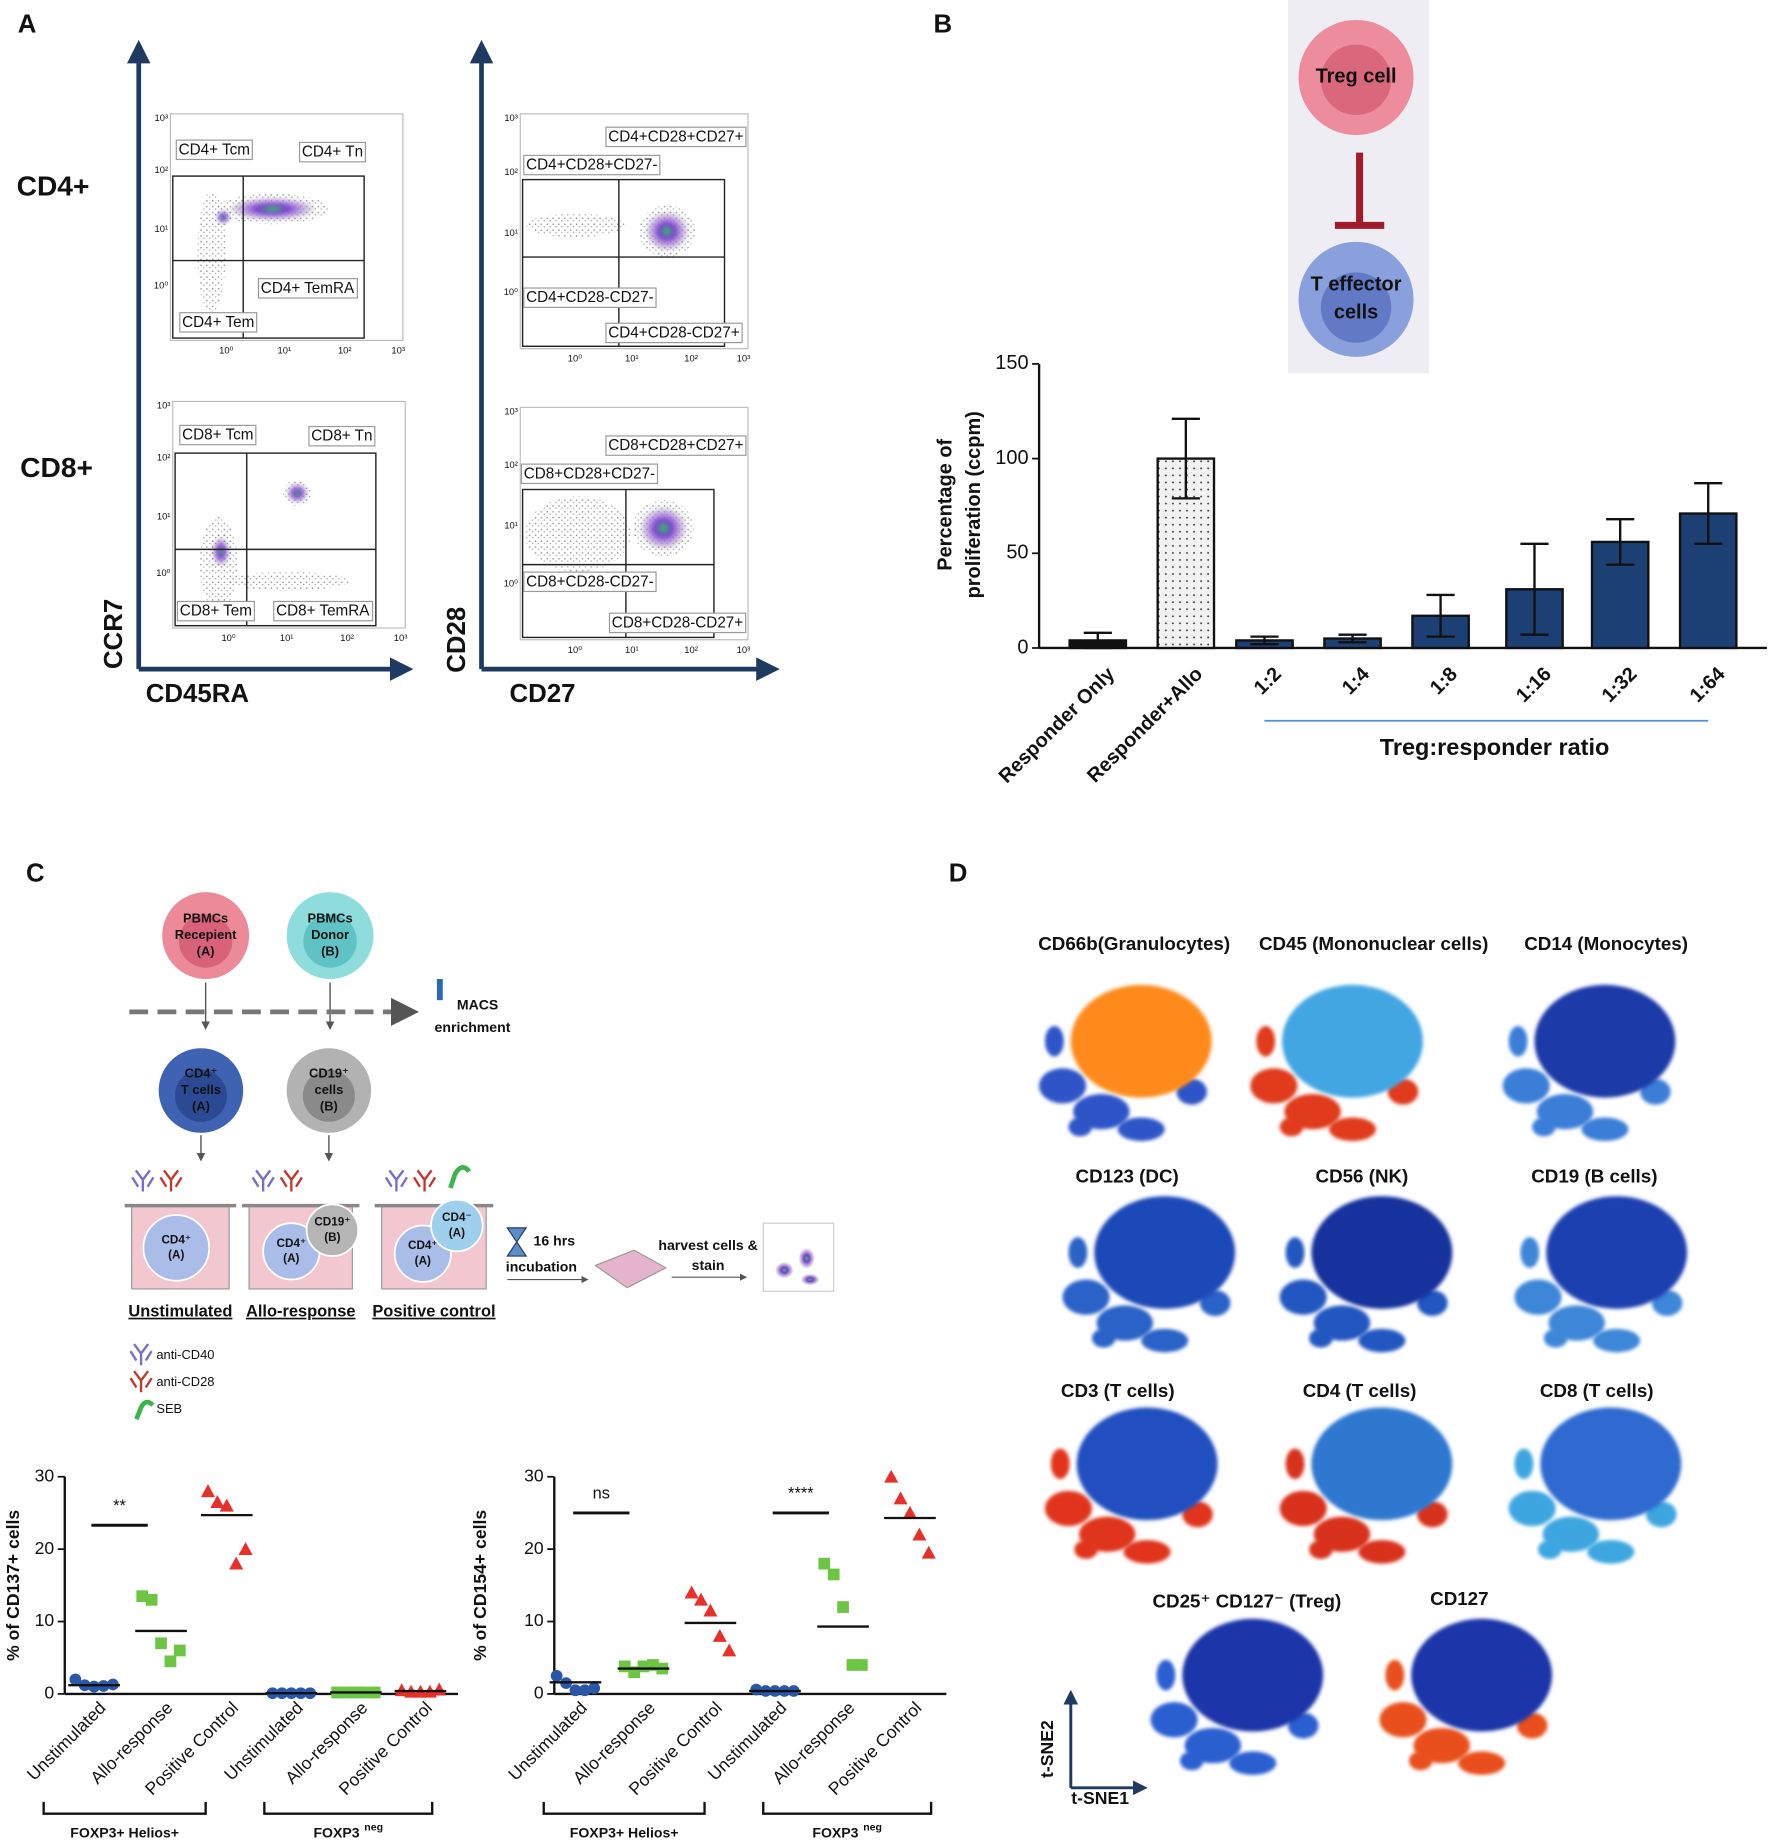 This screenshot has height=1843, width=1773. What do you see at coordinates (217, 435) in the screenshot?
I see `gate-label: CD8+ Tcm` at bounding box center [217, 435].